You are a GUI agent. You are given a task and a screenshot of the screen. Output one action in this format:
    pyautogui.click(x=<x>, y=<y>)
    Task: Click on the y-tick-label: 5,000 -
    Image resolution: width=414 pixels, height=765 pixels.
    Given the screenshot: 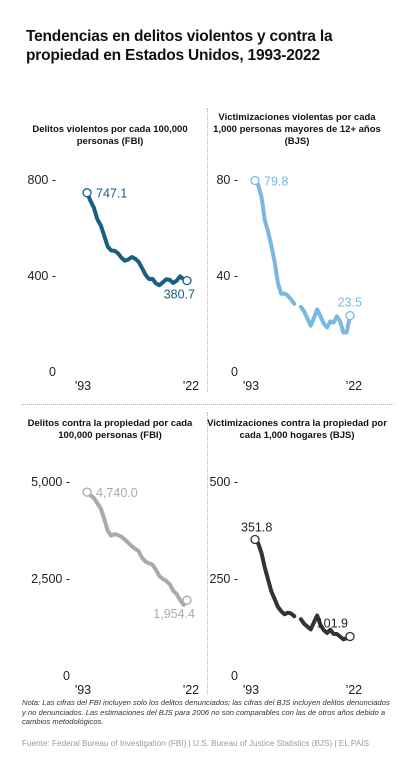 What is the action you would take?
    pyautogui.click(x=50, y=482)
    